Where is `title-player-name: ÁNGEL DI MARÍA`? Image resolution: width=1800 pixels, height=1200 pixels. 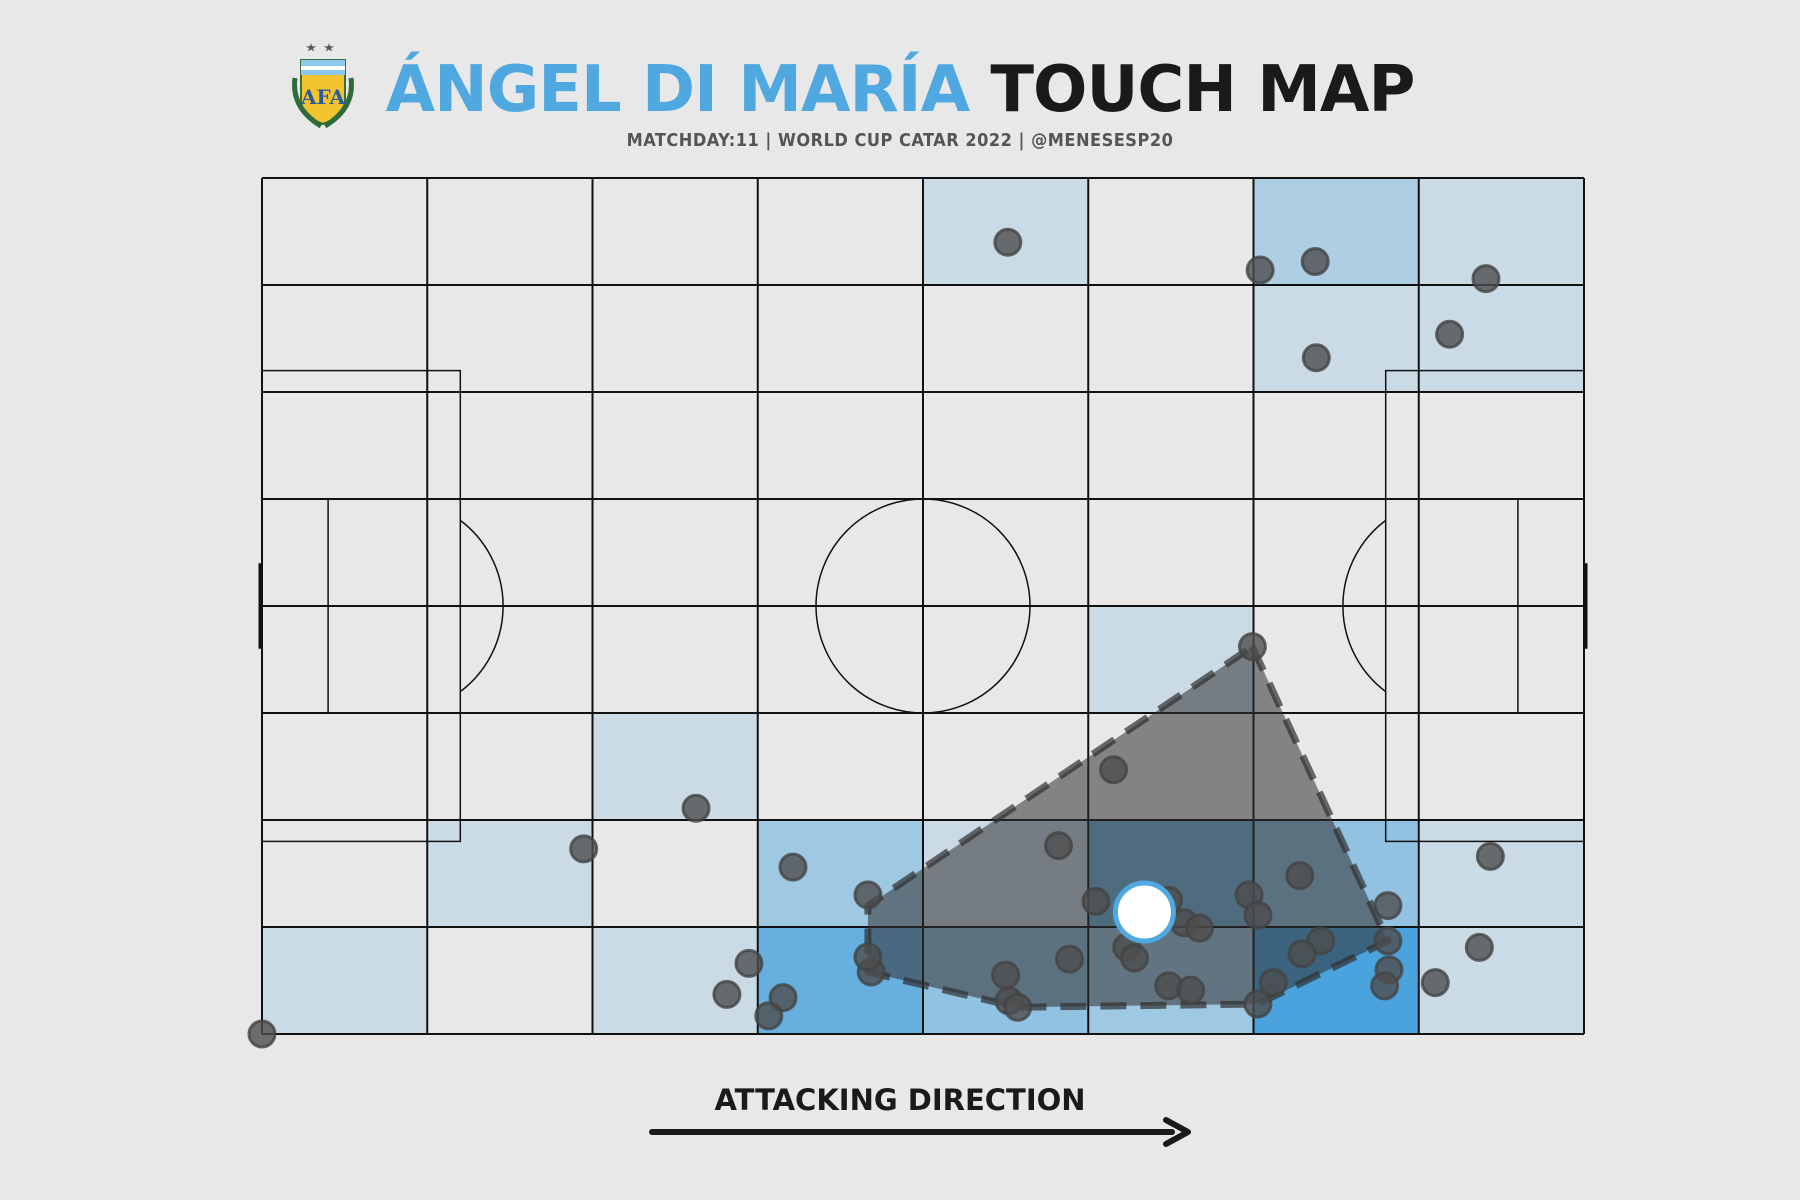
title-player-name: ÁNGEL DI MARÍA is located at coordinates (677, 90).